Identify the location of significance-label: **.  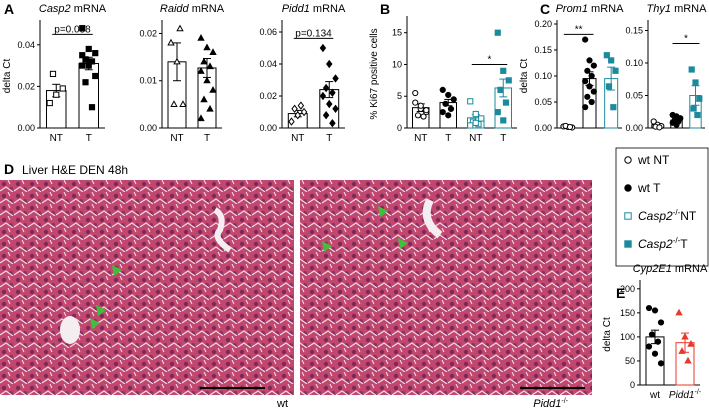
(579, 29).